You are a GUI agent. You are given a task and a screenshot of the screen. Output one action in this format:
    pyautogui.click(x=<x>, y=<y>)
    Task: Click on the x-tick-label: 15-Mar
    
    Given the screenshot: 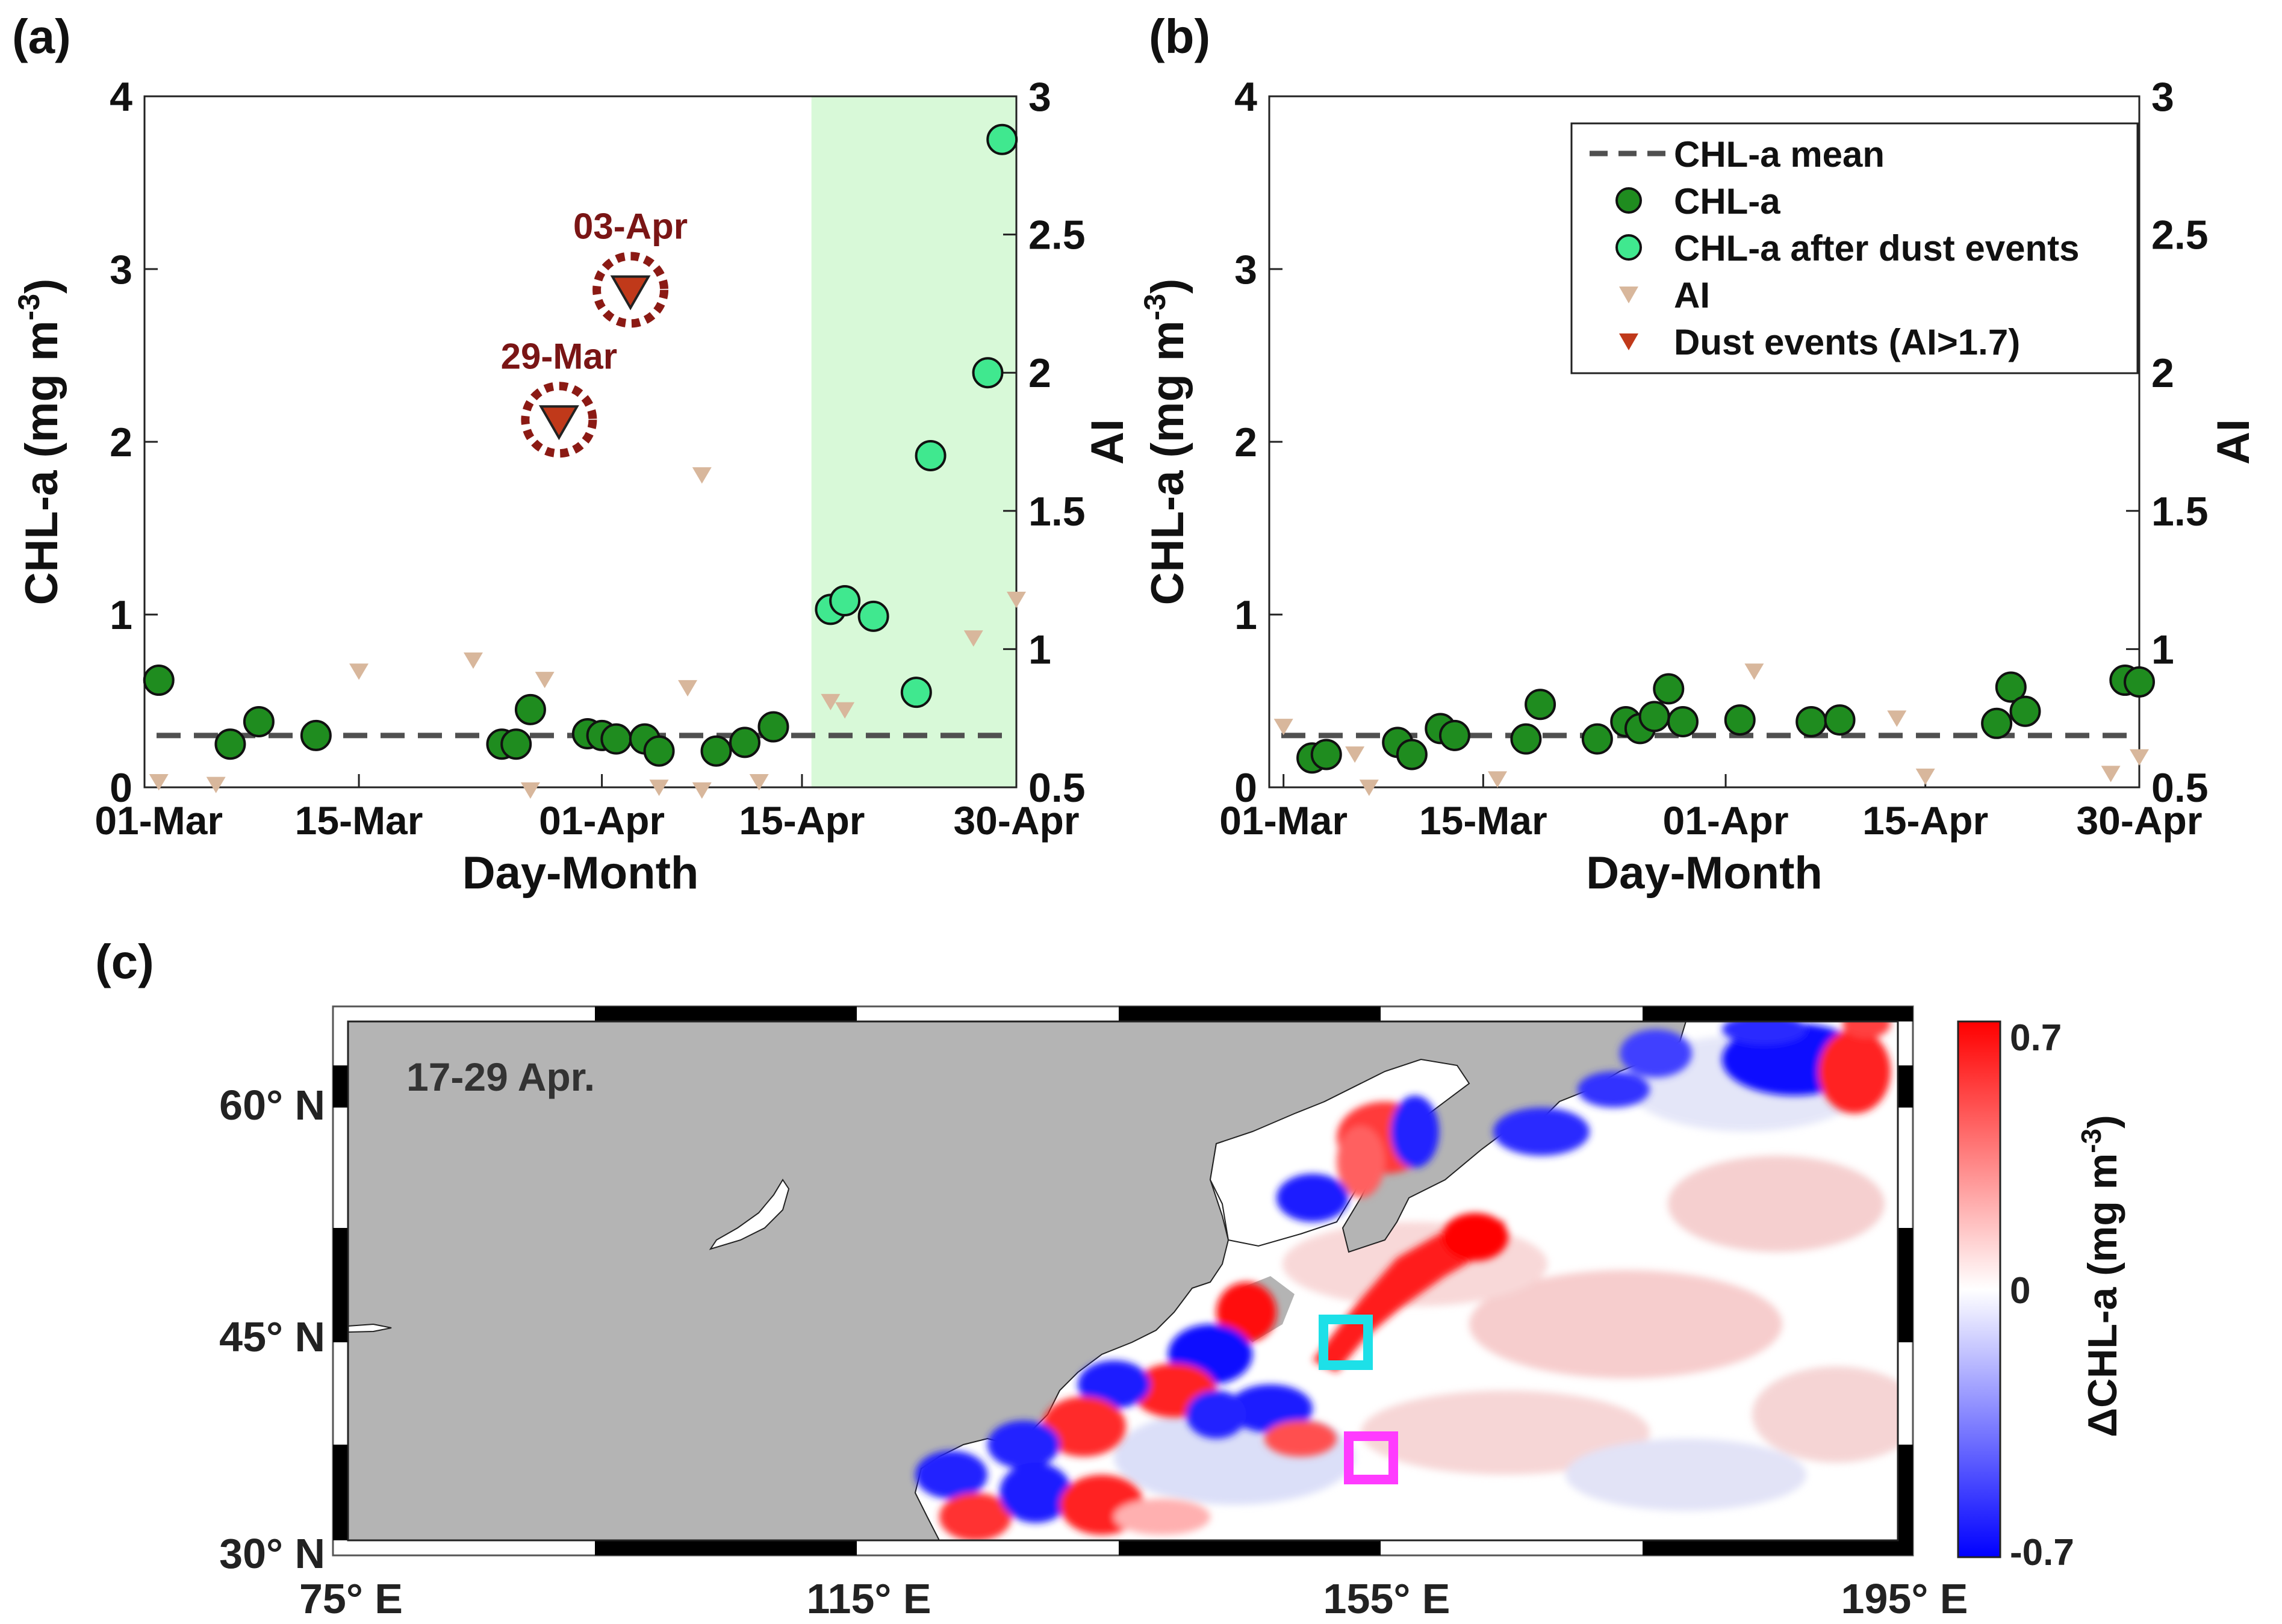 What is the action you would take?
    pyautogui.click(x=359, y=820)
    